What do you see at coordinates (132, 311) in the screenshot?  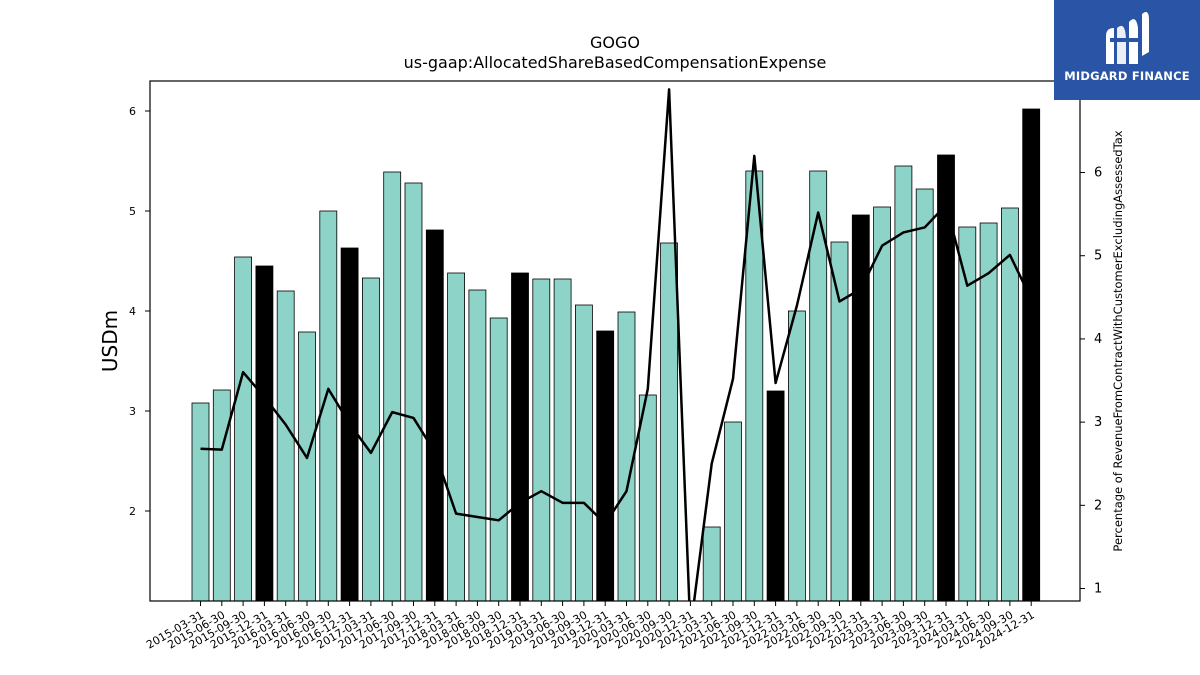 I see `y-tick-label: 4` at bounding box center [132, 311].